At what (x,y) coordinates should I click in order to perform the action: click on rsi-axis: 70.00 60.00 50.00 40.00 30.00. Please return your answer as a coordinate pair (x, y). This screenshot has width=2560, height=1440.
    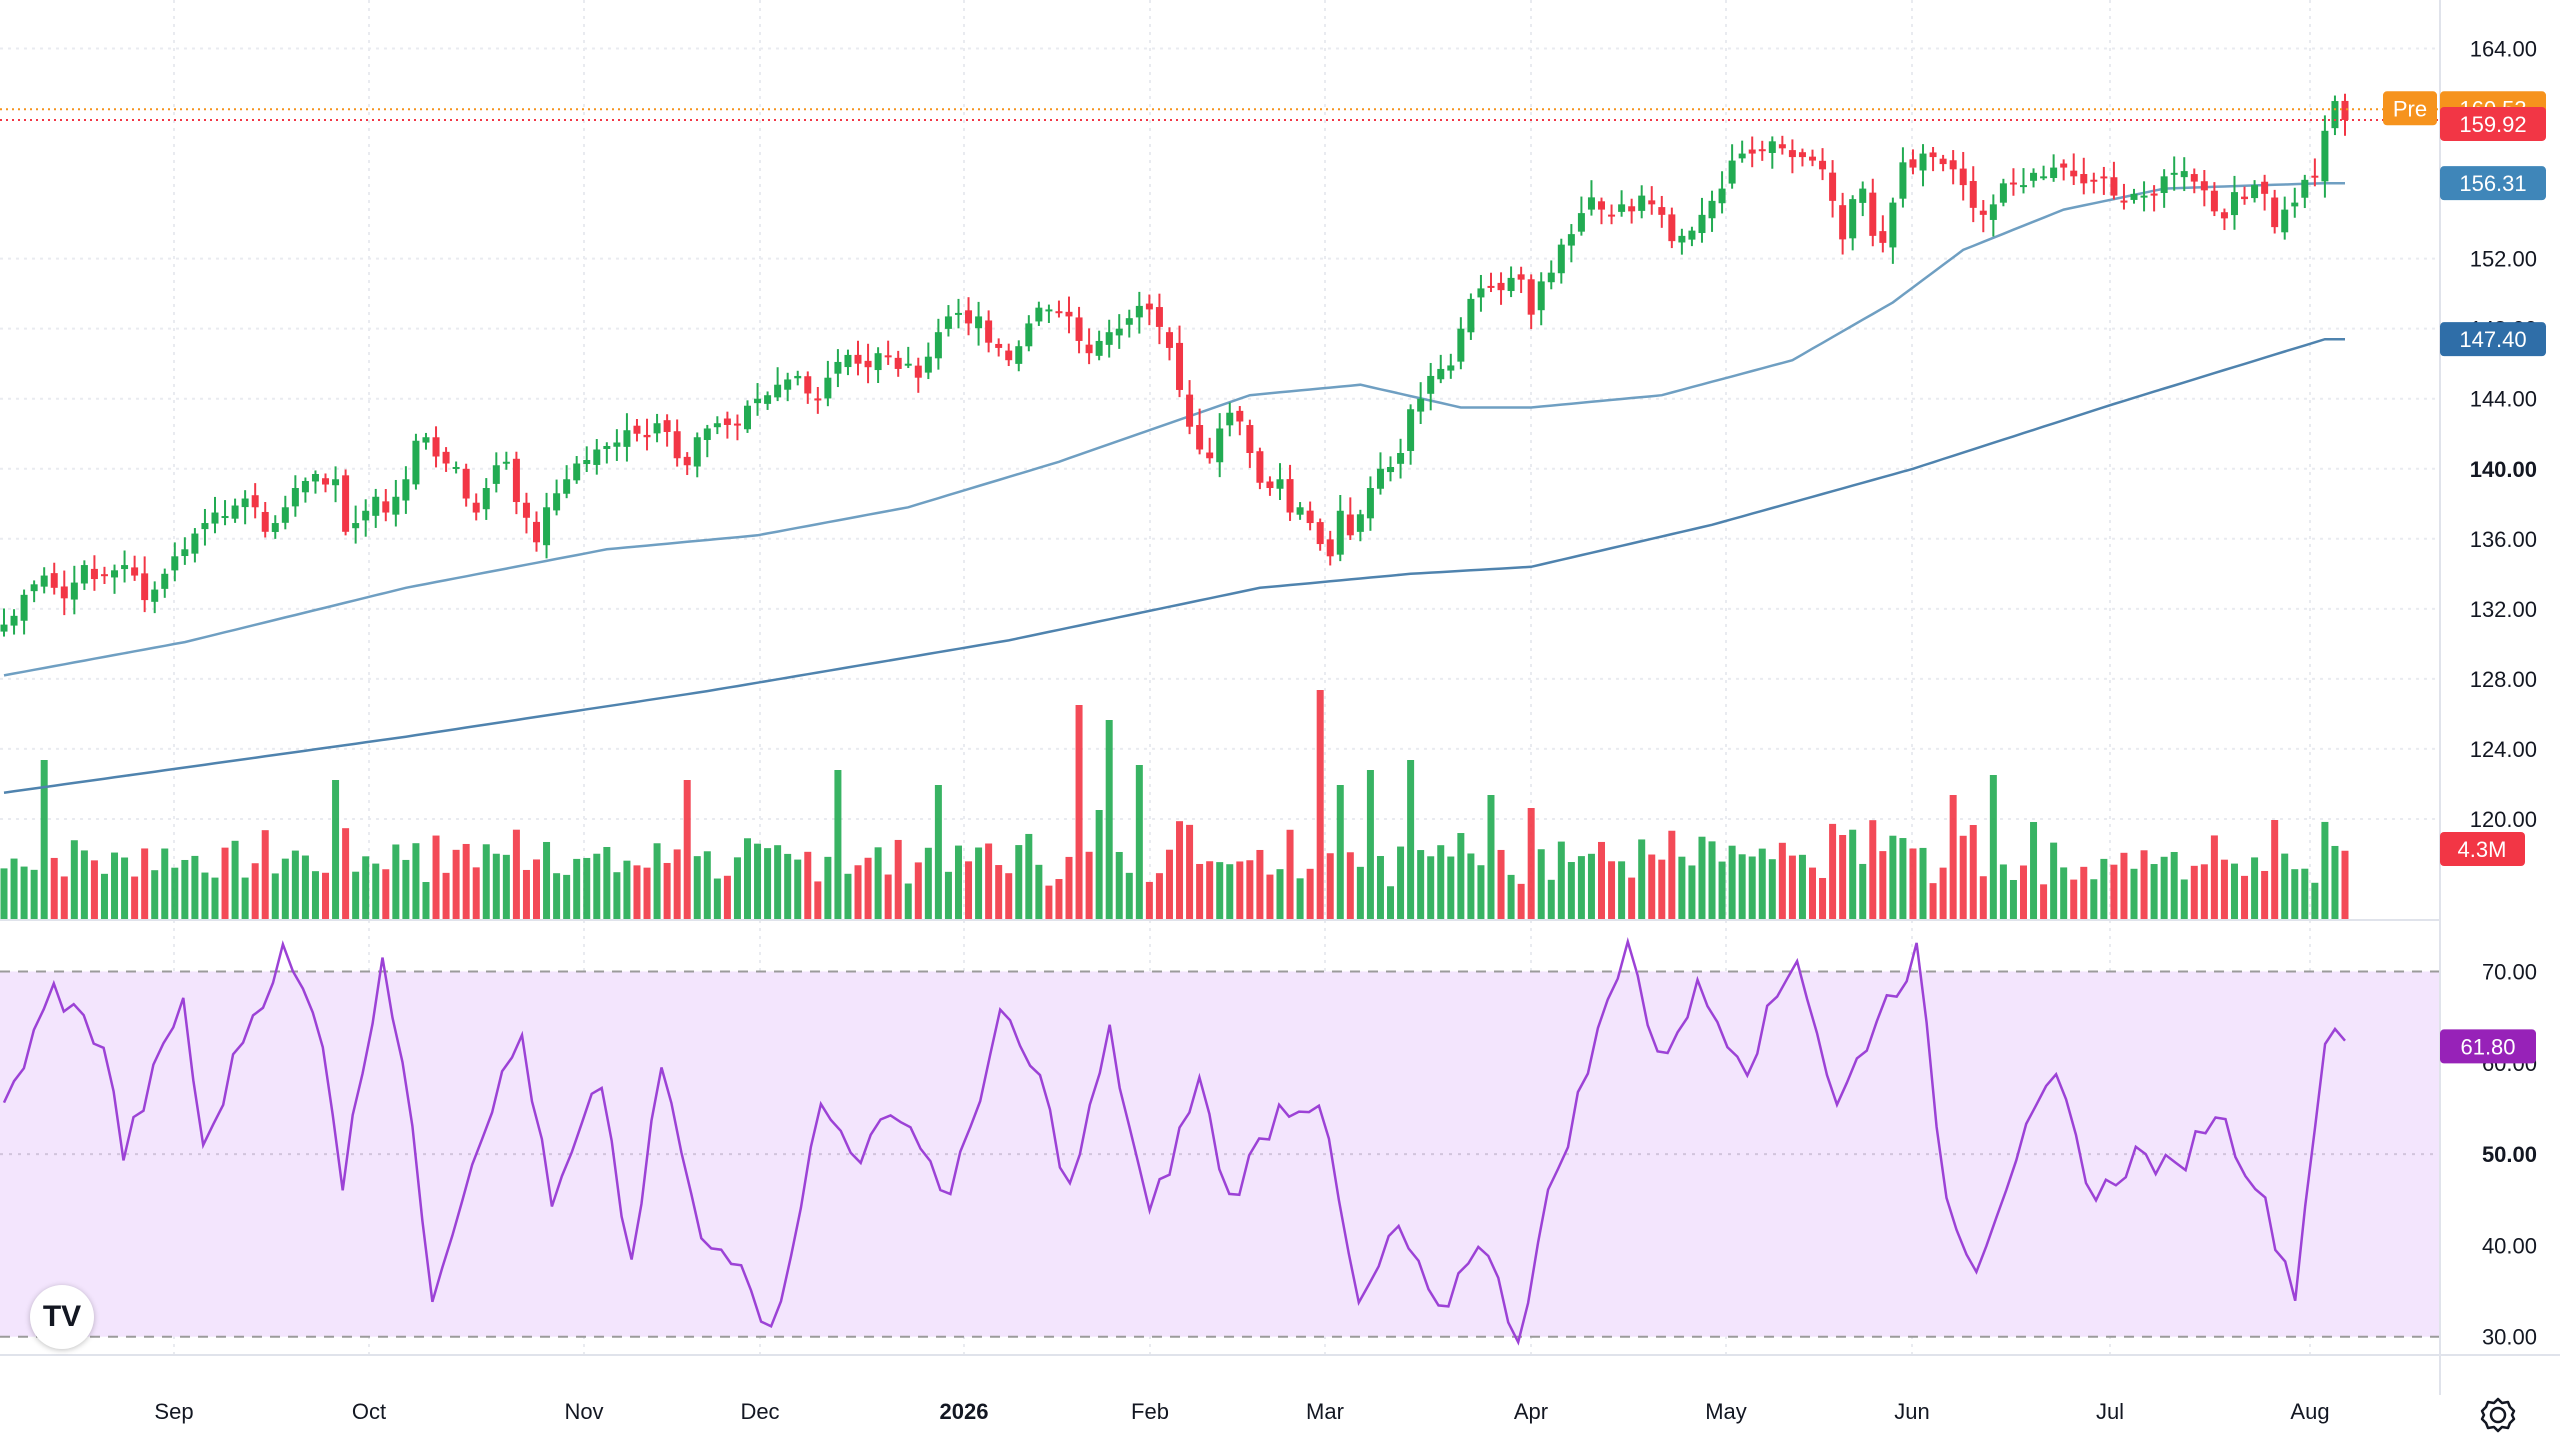
    Looking at the image, I should click on (2509, 1155).